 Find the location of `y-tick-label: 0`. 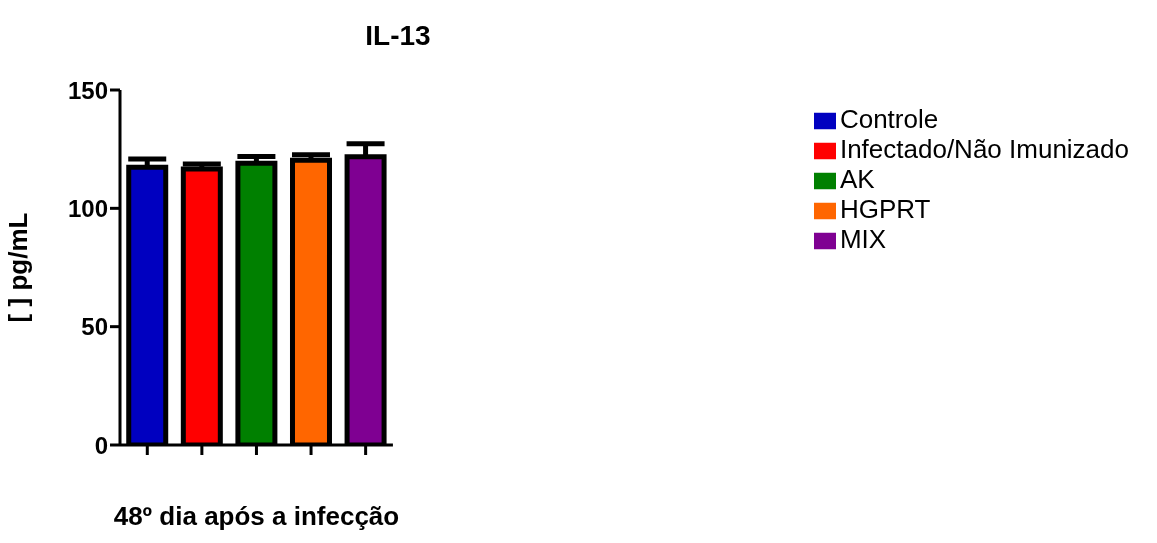

y-tick-label: 0 is located at coordinates (101, 445).